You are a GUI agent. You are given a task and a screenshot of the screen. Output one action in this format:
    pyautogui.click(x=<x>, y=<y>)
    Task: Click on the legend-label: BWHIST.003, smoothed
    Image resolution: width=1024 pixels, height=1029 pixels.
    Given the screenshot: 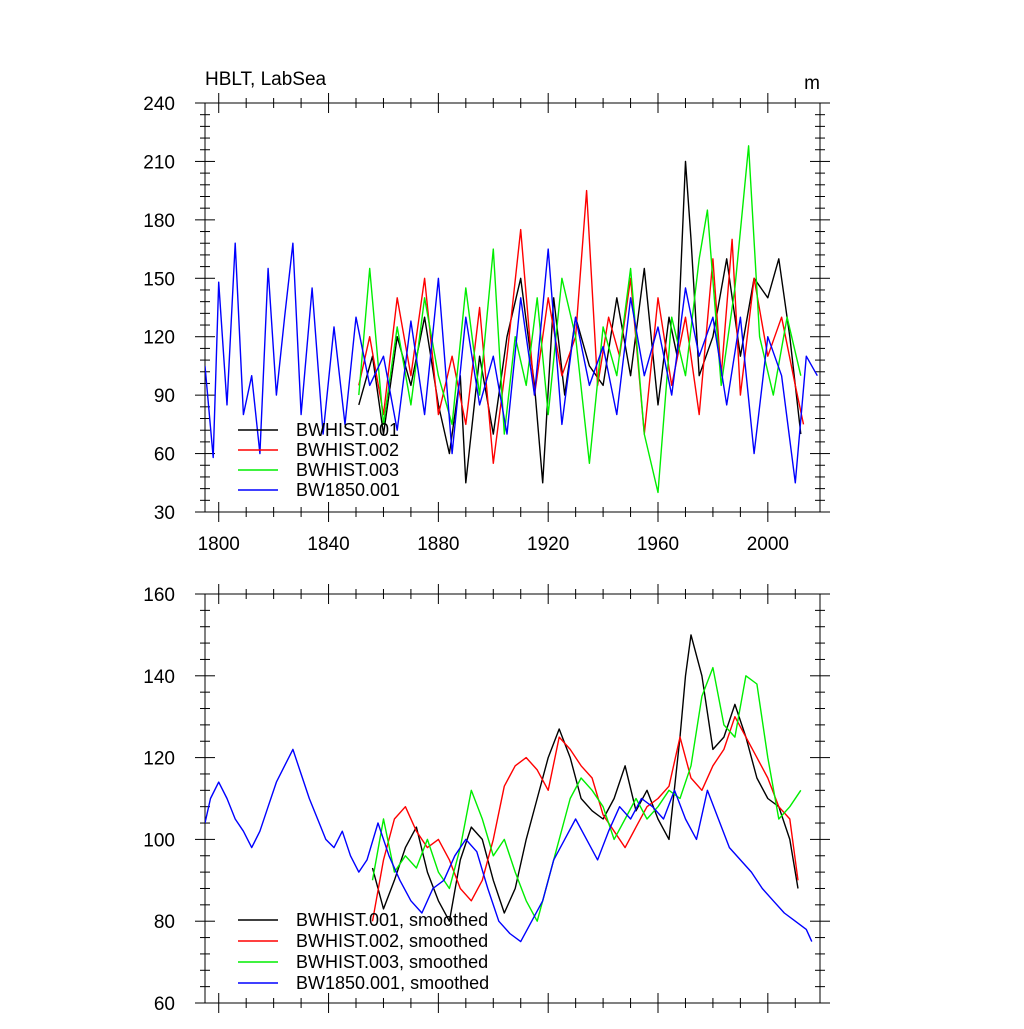 What is the action you would take?
    pyautogui.click(x=392, y=962)
    